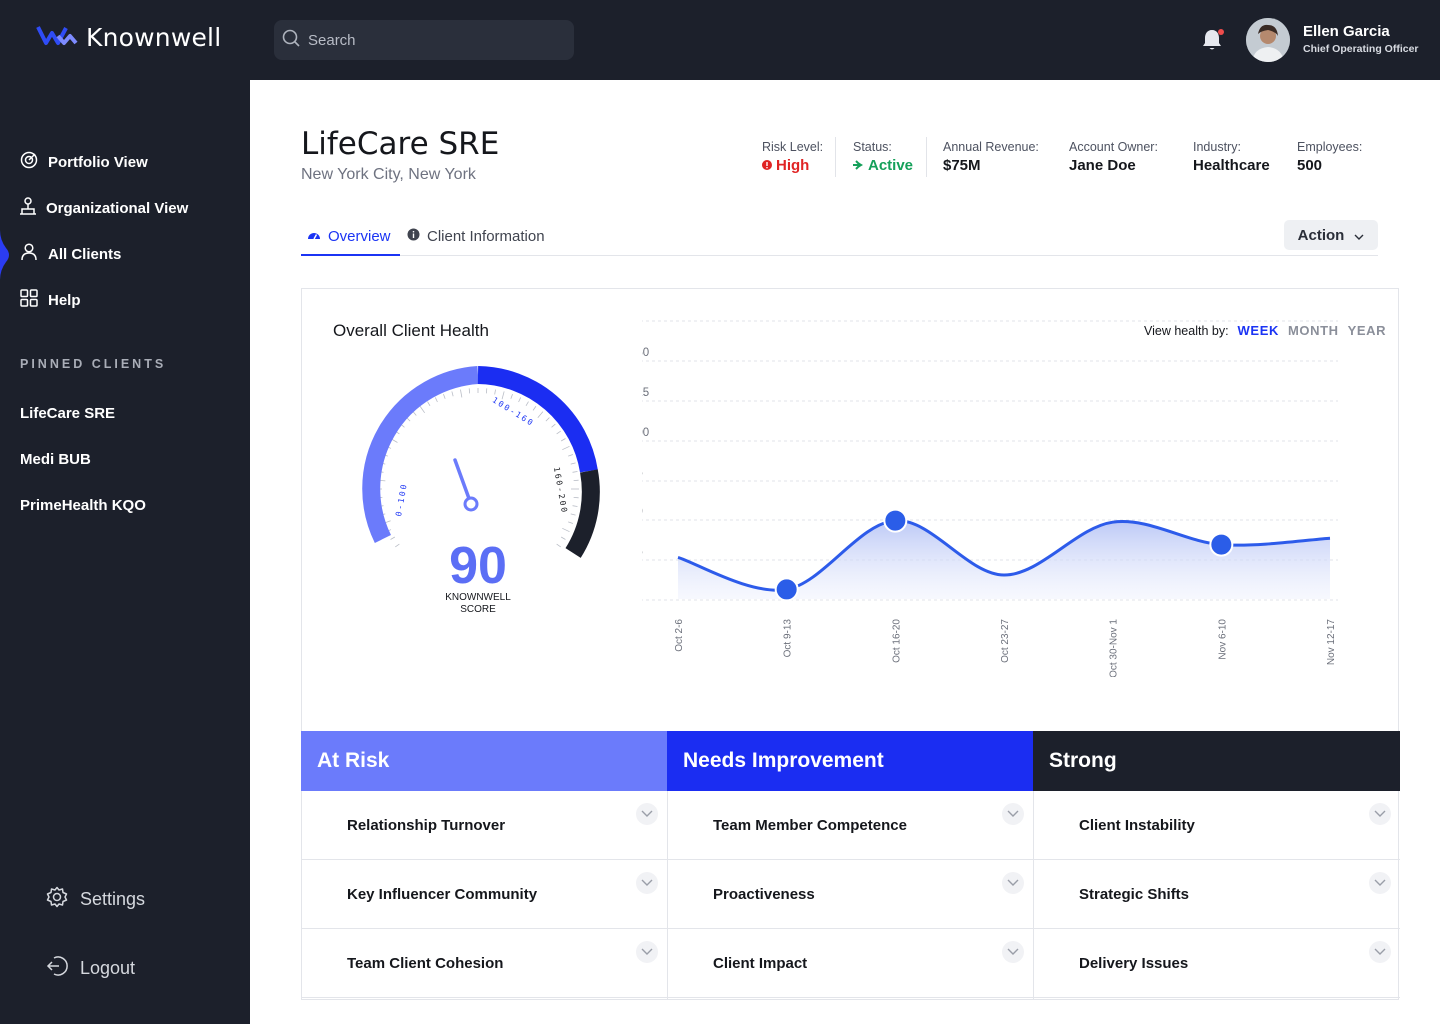 This screenshot has height=1024, width=1440. What do you see at coordinates (113, 899) in the screenshot?
I see `settings-label: Settings` at bounding box center [113, 899].